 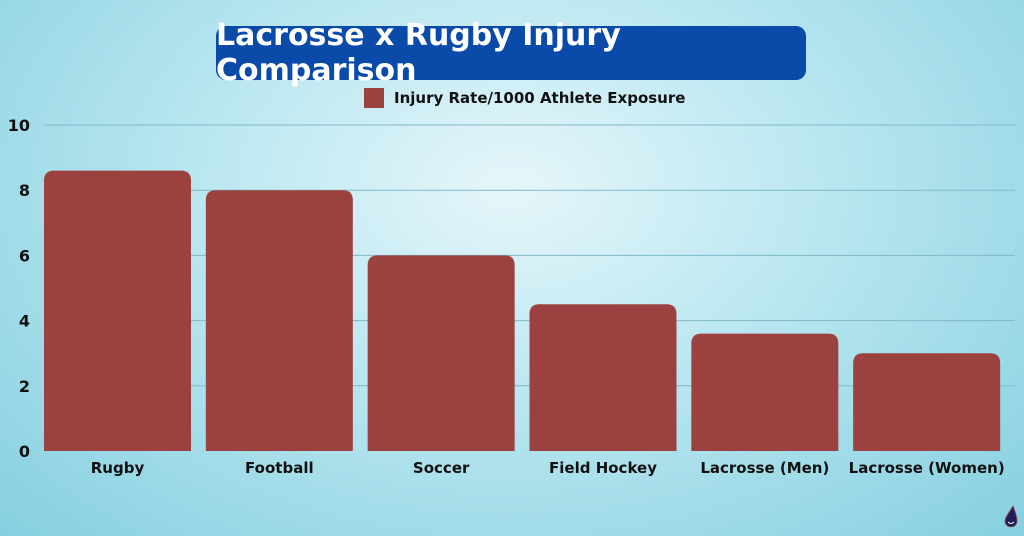 What do you see at coordinates (279, 468) in the screenshot?
I see `x-tick-label: Football` at bounding box center [279, 468].